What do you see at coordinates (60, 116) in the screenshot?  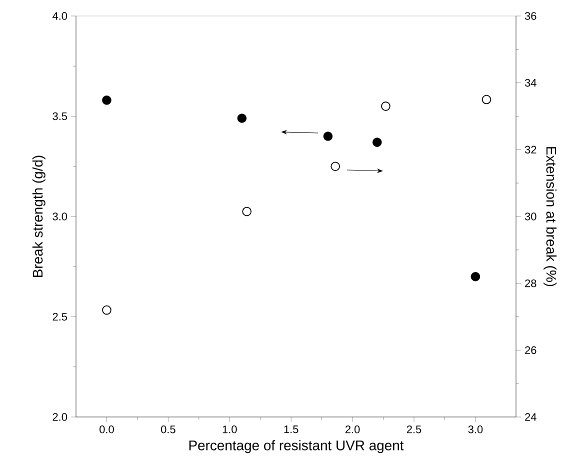 I see `y-tick-label: 3.5` at bounding box center [60, 116].